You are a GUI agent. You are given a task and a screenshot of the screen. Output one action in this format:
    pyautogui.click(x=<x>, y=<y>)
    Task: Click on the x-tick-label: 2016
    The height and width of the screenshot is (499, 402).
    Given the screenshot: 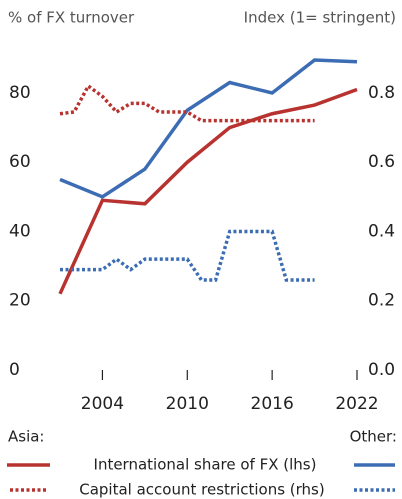 What is the action you would take?
    pyautogui.click(x=272, y=404)
    